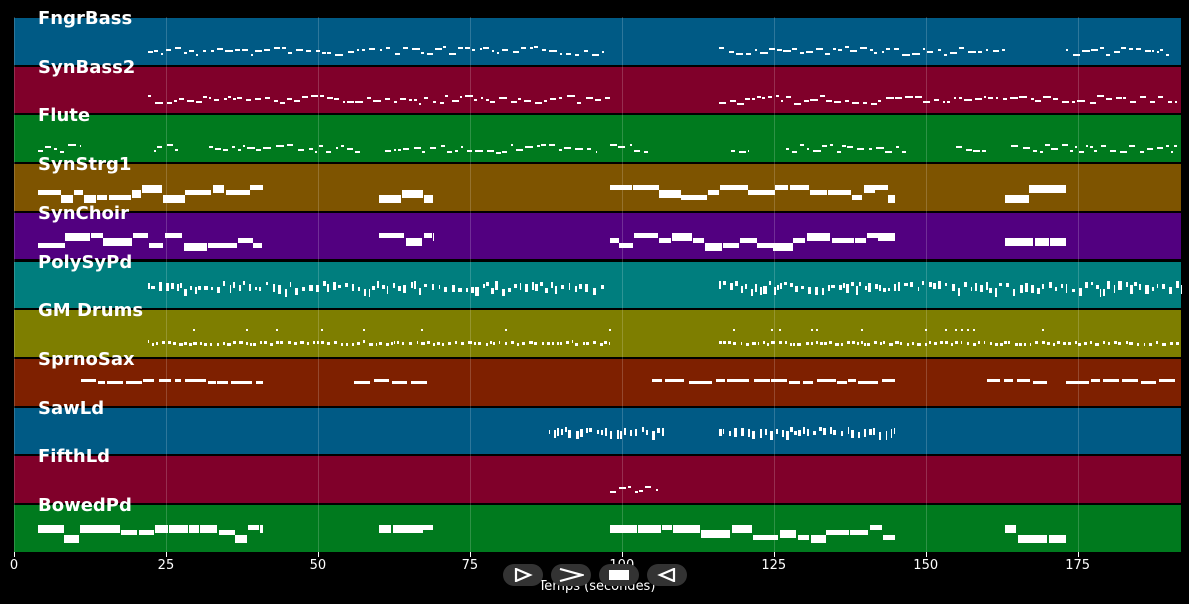 The width and height of the screenshot is (1189, 604). What do you see at coordinates (597, 86) in the screenshot?
I see `track-synbass2: SynBass2` at bounding box center [597, 86].